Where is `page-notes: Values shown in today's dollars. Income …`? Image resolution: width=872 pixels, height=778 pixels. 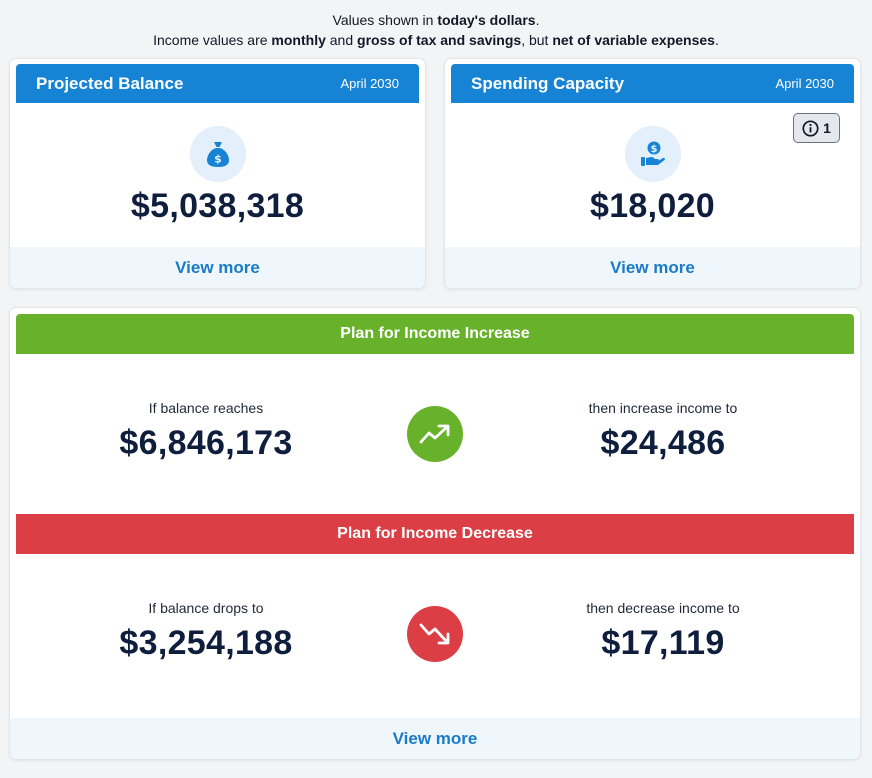
page-notes: Values shown in today's dollars. Income … is located at coordinates (436, 30).